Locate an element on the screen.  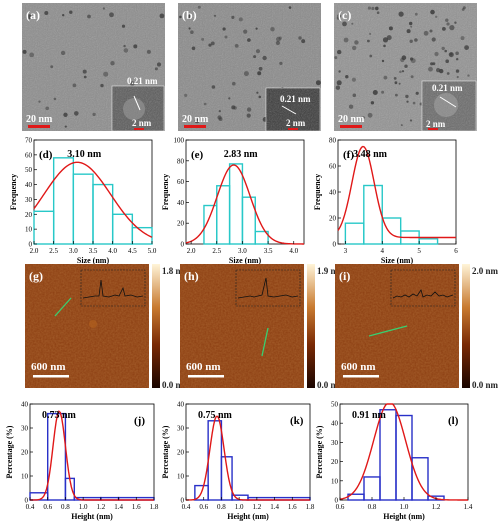
afm-profile-line is located at coordinates (265, 342).